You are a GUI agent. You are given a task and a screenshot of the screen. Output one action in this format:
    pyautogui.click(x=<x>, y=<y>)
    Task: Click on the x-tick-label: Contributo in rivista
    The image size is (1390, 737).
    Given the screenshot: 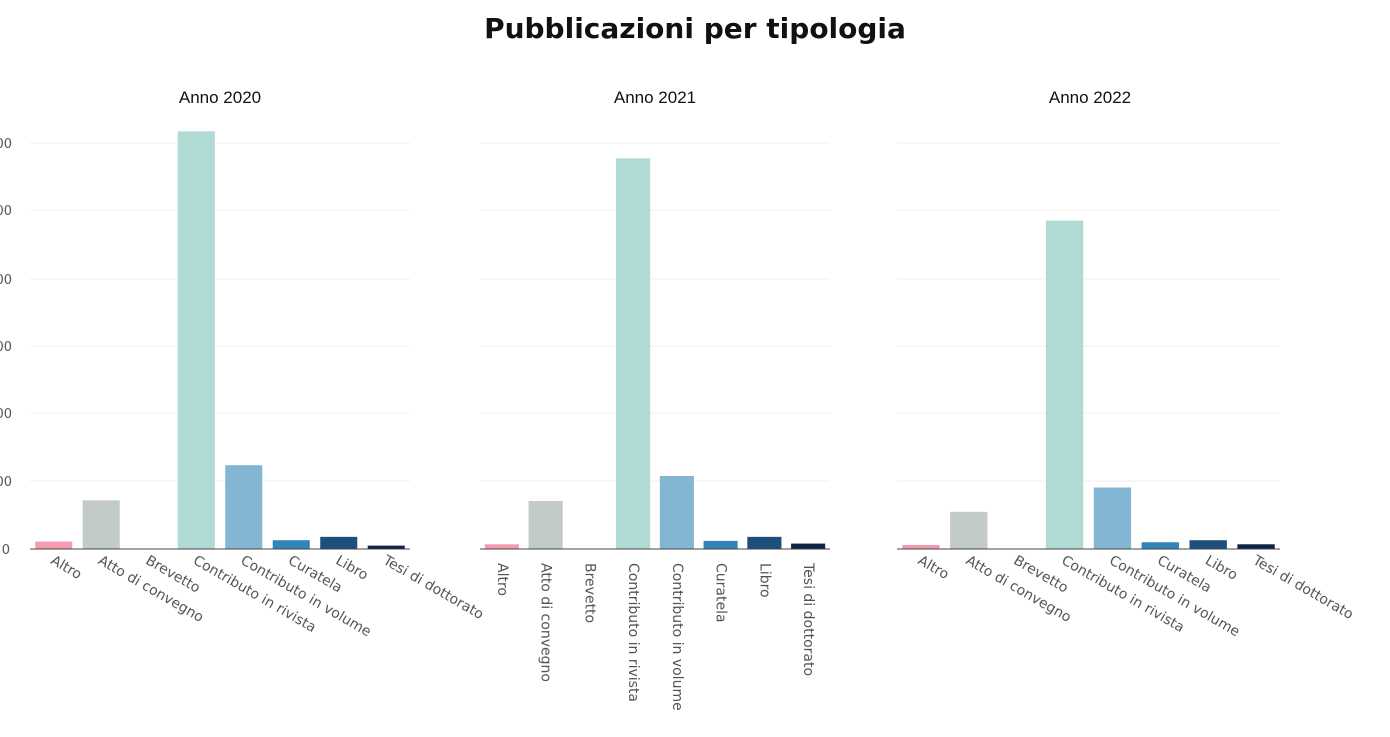 What is the action you would take?
    pyautogui.click(x=633, y=632)
    